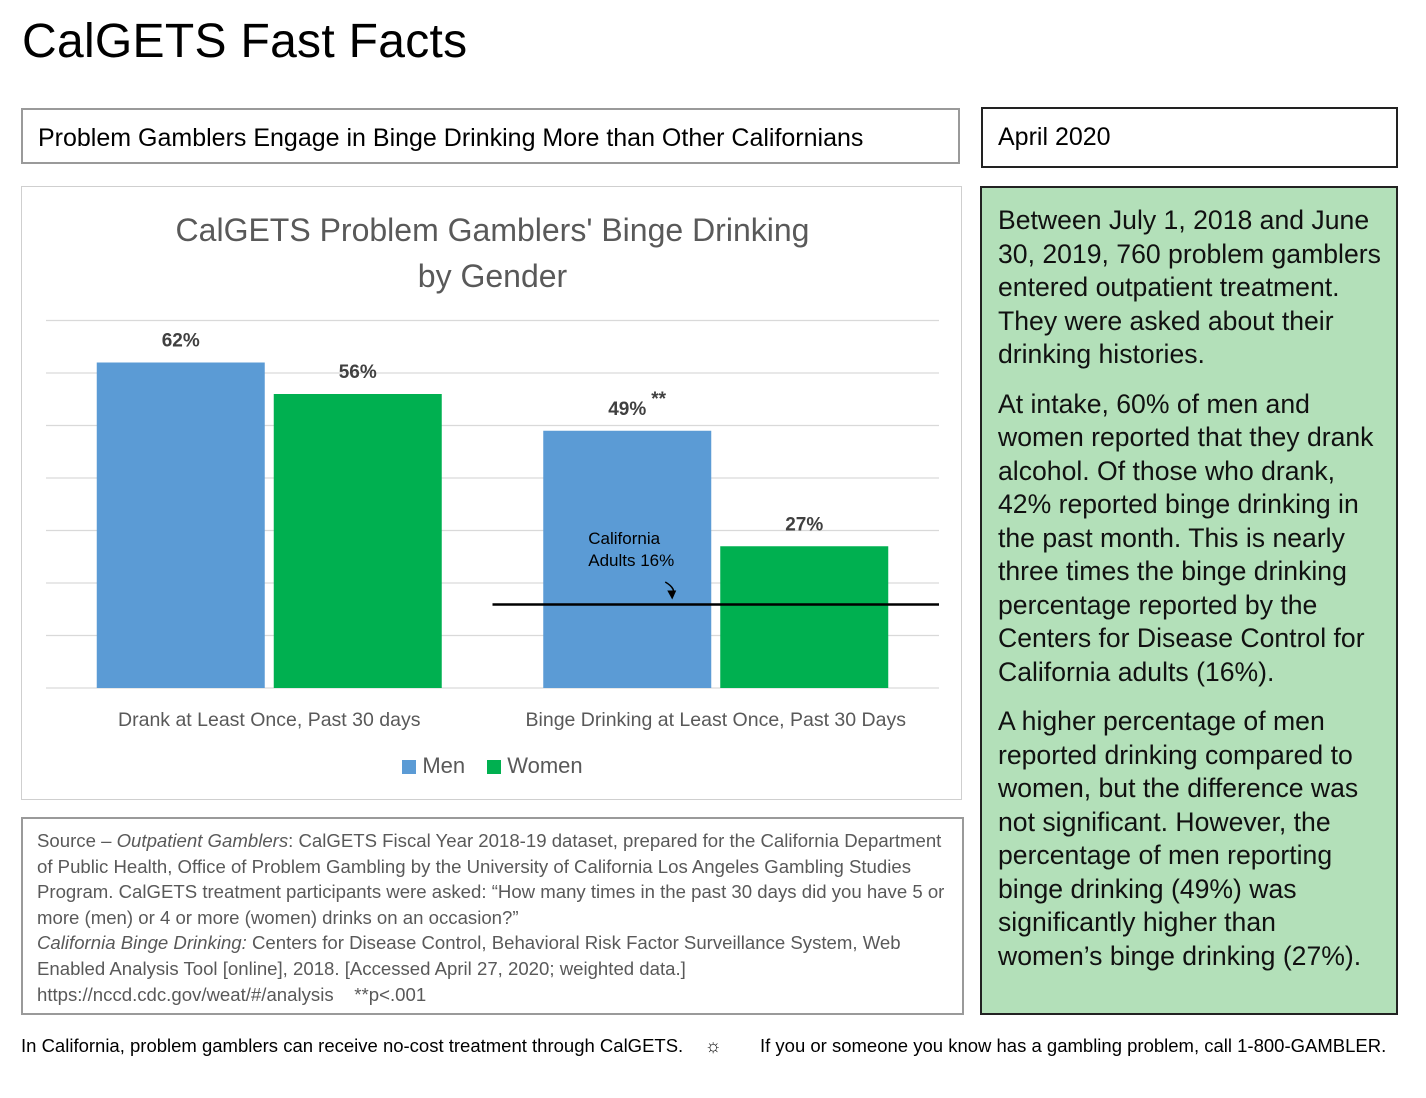  Describe the element at coordinates (390, 994) in the screenshot. I see `source-significance-note: **p<.001` at that location.